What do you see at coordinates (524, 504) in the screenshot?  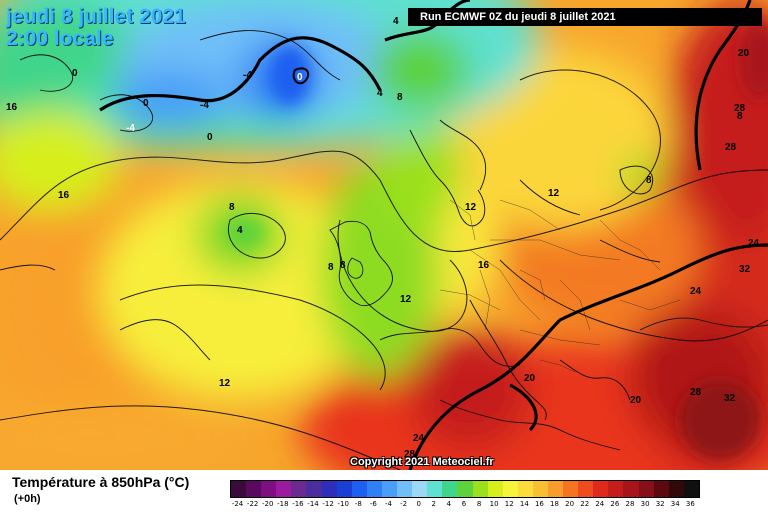 I see `scale-tick-label: 14` at bounding box center [524, 504].